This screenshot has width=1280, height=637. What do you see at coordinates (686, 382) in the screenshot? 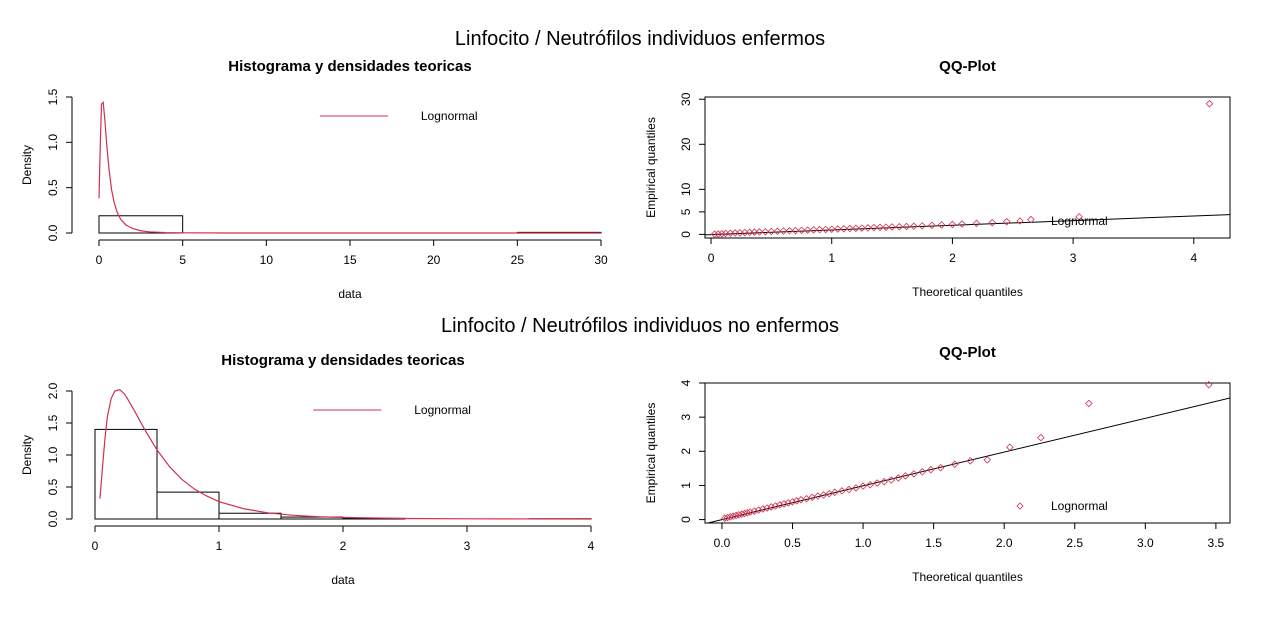
I see `y-tick-label: 4` at bounding box center [686, 382].